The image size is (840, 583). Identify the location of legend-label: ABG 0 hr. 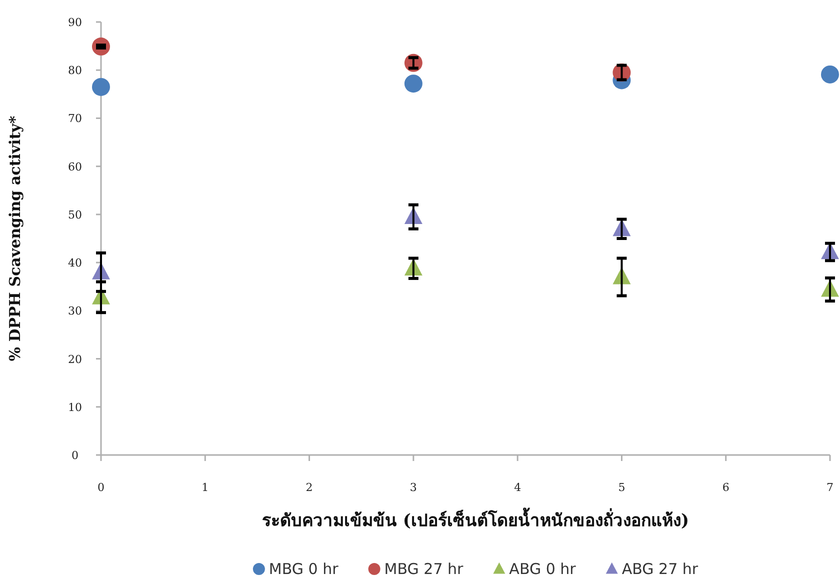
(543, 569).